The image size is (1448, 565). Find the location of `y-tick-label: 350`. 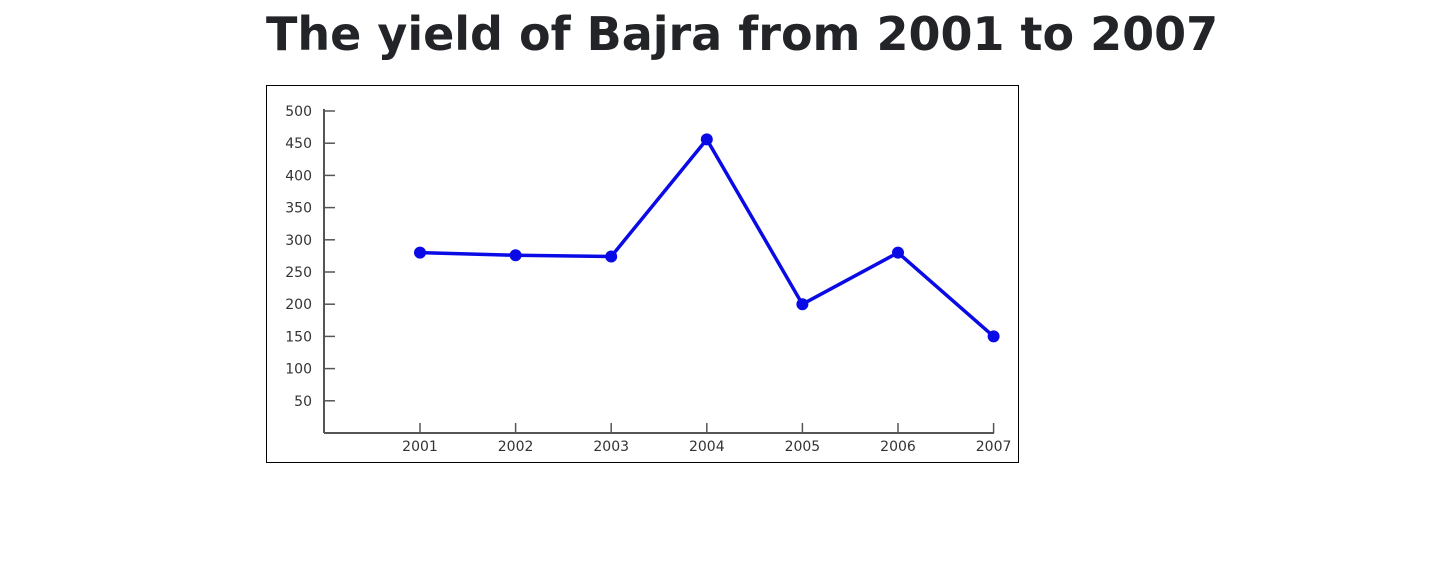

y-tick-label: 350 is located at coordinates (298, 209).